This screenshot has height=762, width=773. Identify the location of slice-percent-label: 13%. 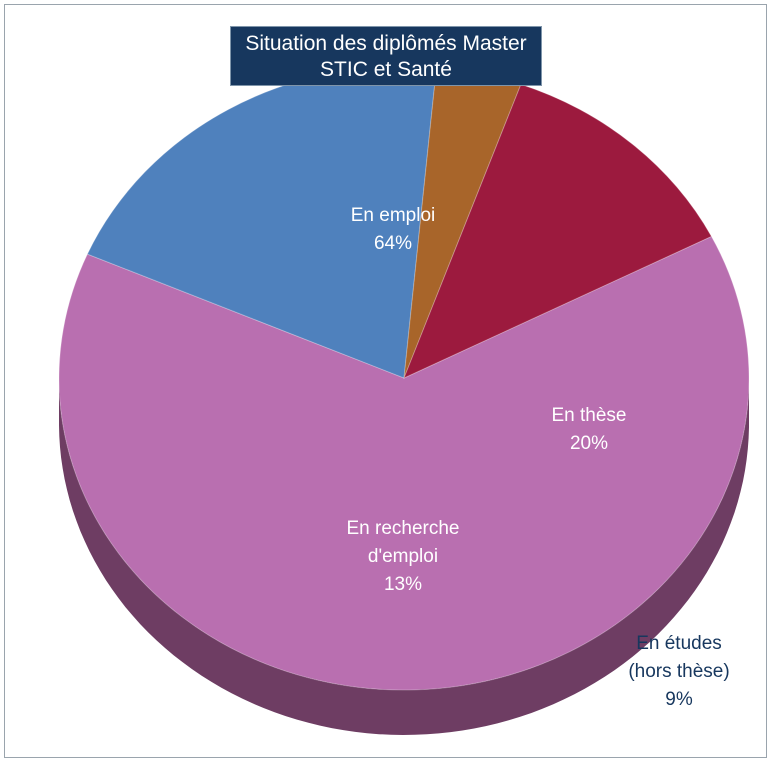
(403, 584).